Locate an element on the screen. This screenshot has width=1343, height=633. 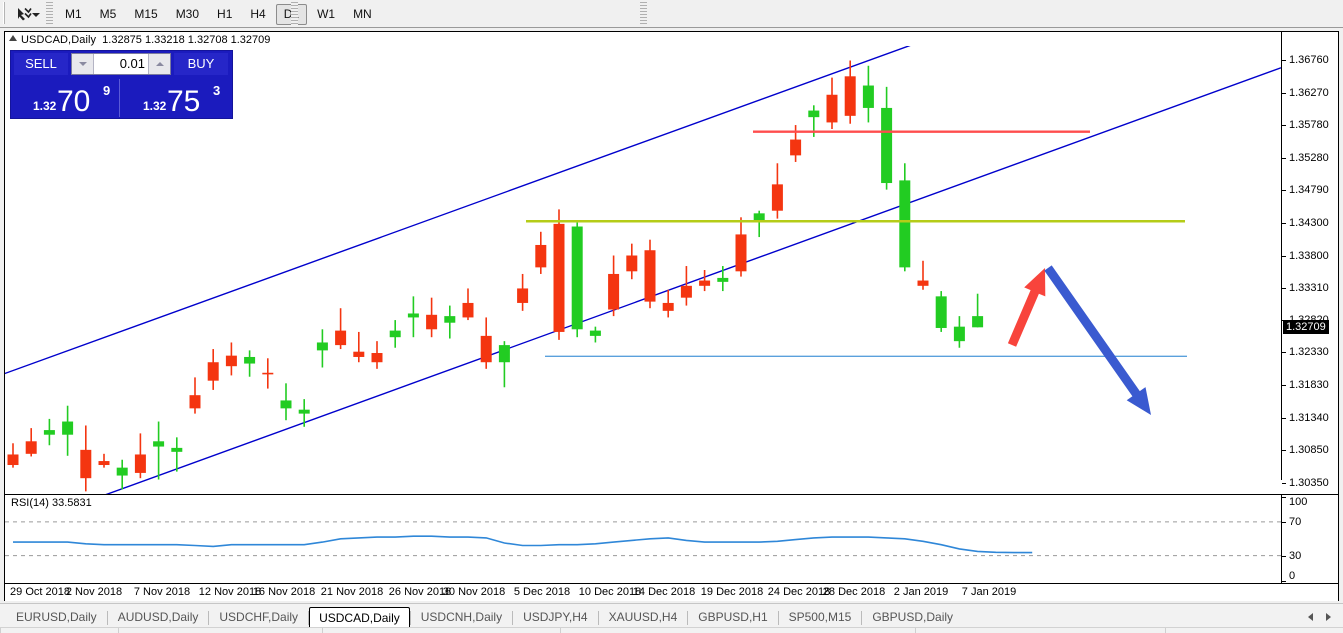
timeframe-m15: M15 is located at coordinates (146, 14).